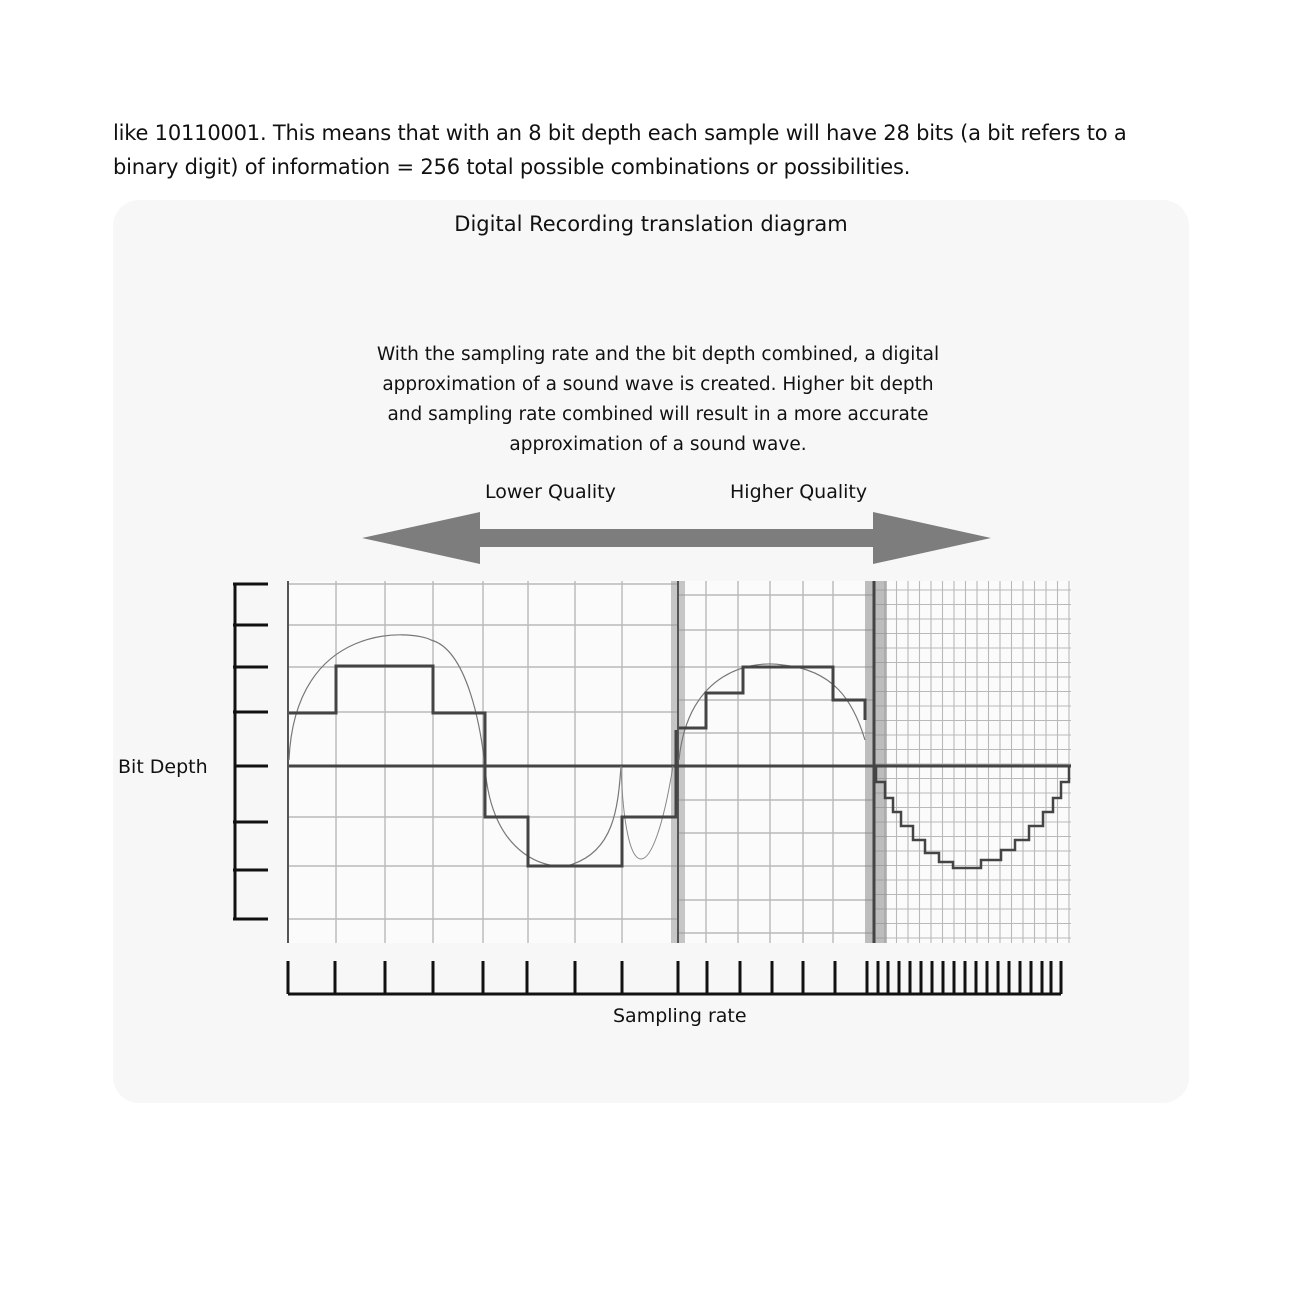 The height and width of the screenshot is (1303, 1303). I want to click on diagram-title: Digital Recording translation diagram, so click(651, 224).